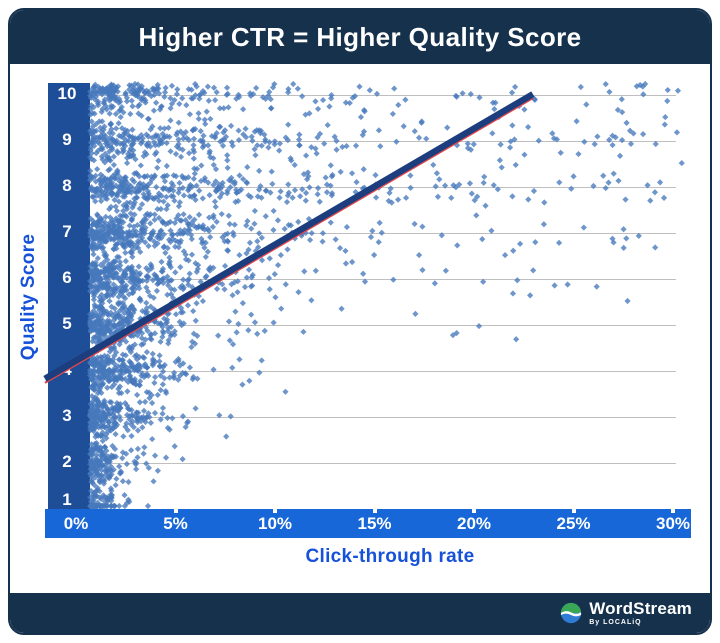 The height and width of the screenshot is (643, 720). What do you see at coordinates (640, 608) in the screenshot?
I see `brand-name: WordStream` at bounding box center [640, 608].